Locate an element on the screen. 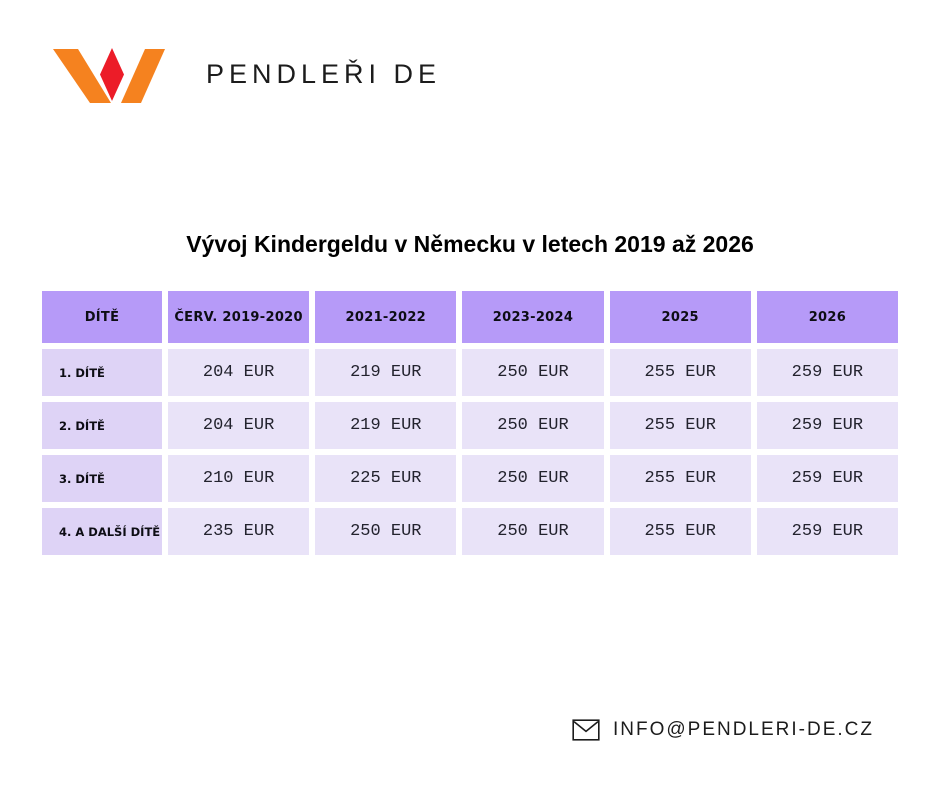 The width and height of the screenshot is (940, 788). row-label-child-4-and-more: 4. A DALŠÍ DÍTĚ is located at coordinates (102, 531).